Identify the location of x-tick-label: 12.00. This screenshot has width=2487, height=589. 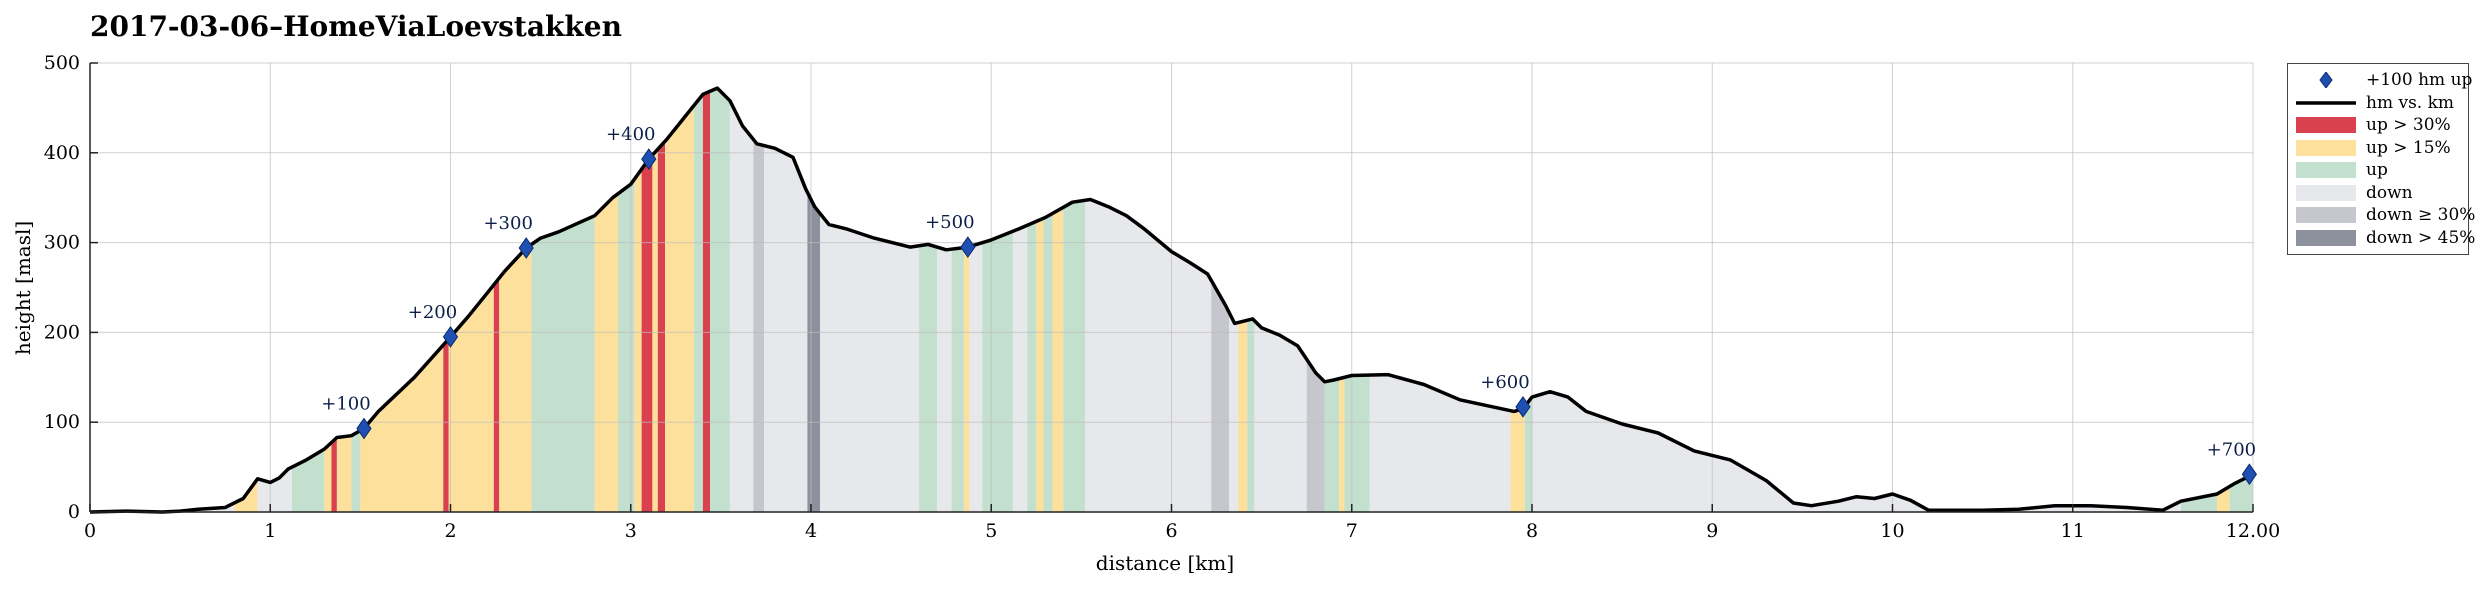
(2253, 531).